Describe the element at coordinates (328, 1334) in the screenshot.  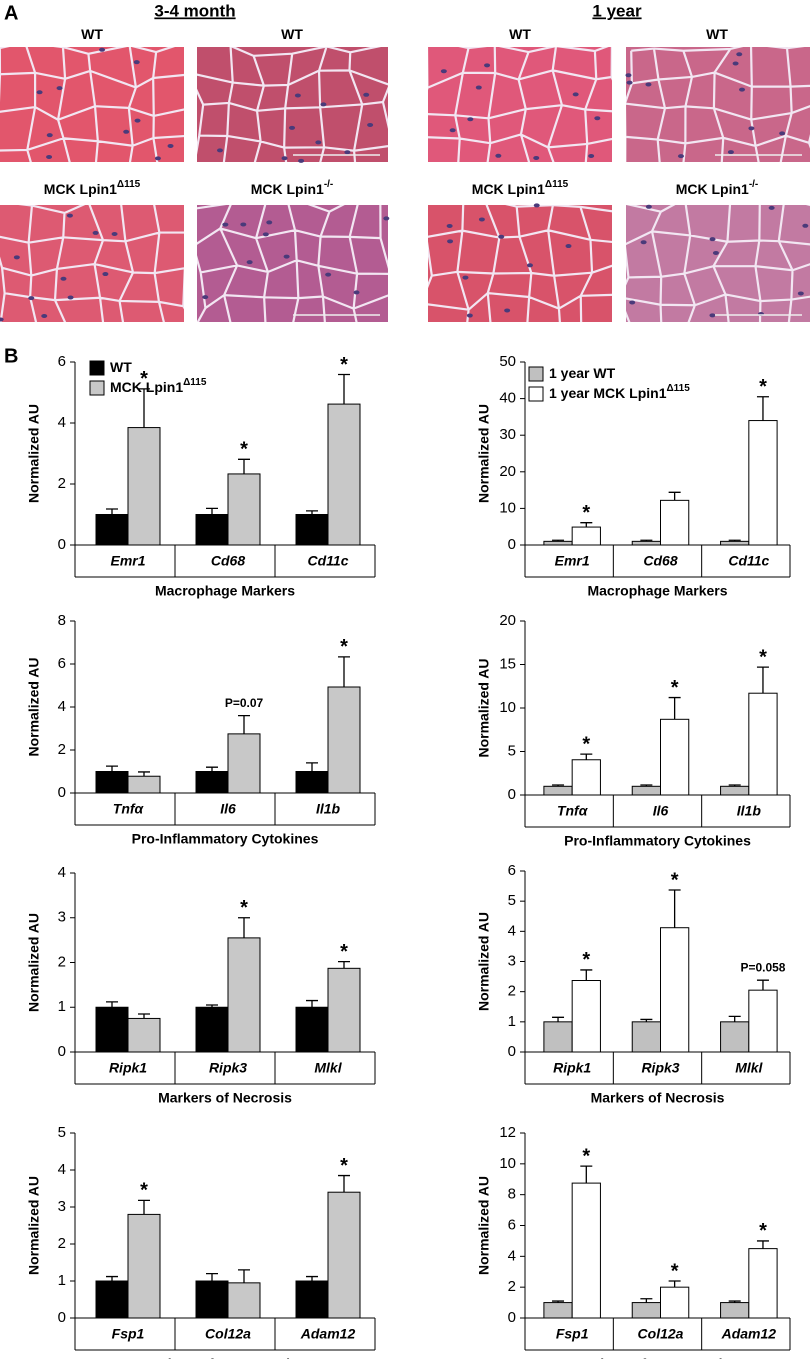
I see `x-tick-label: Adam12` at that location.